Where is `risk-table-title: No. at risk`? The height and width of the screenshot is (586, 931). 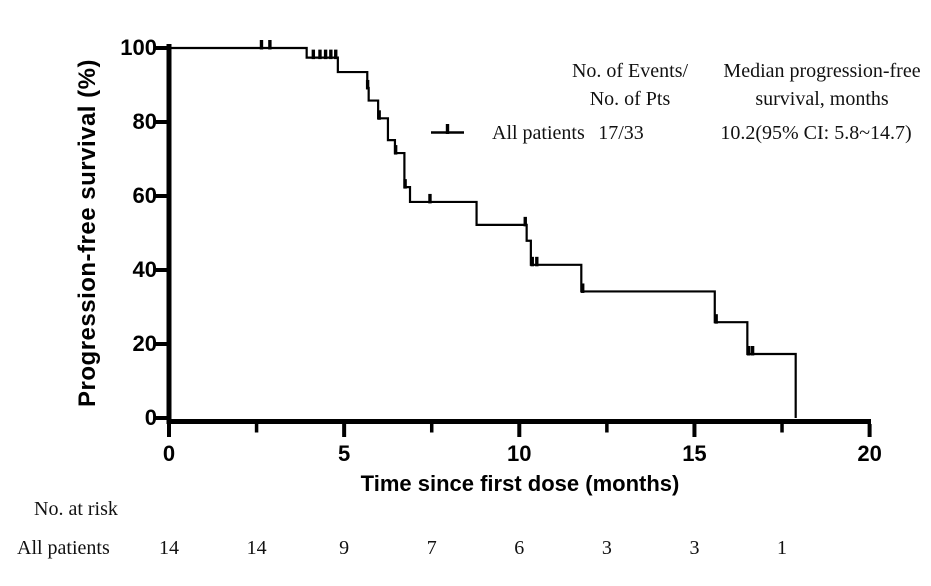
risk-table-title: No. at risk is located at coordinates (76, 509).